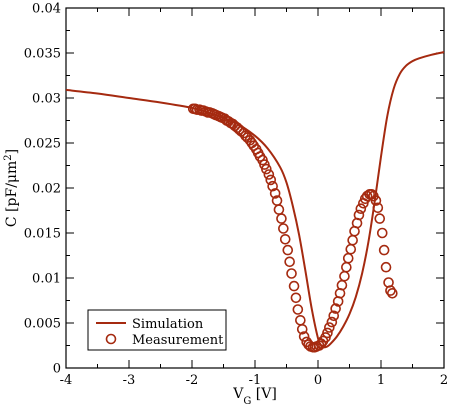 Image resolution: width=450 pixels, height=405 pixels. I want to click on x-tick-label: -1, so click(255, 380).